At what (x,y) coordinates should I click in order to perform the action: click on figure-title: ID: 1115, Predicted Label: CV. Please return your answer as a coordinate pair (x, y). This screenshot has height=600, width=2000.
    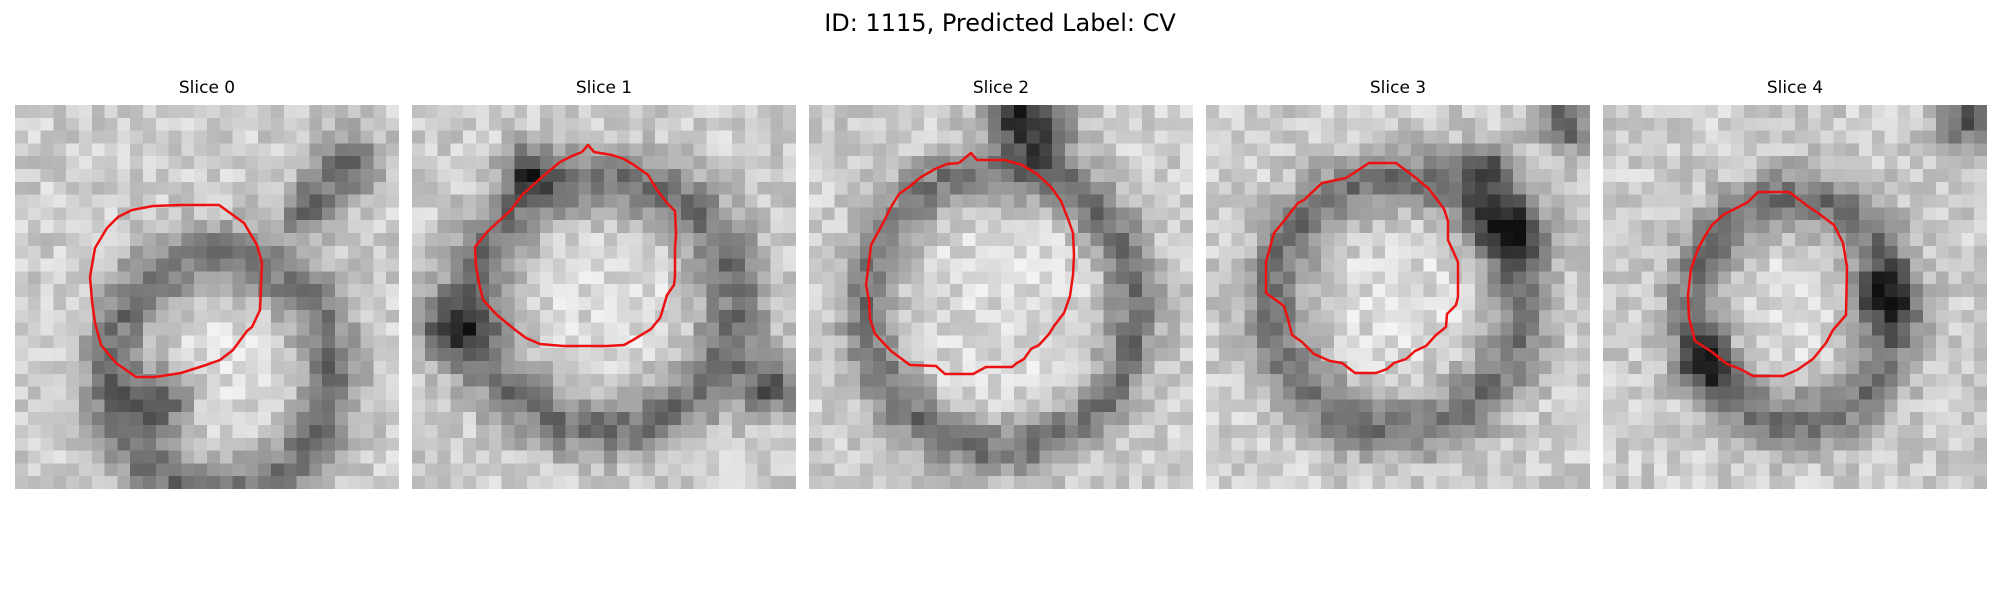
    Looking at the image, I should click on (1000, 23).